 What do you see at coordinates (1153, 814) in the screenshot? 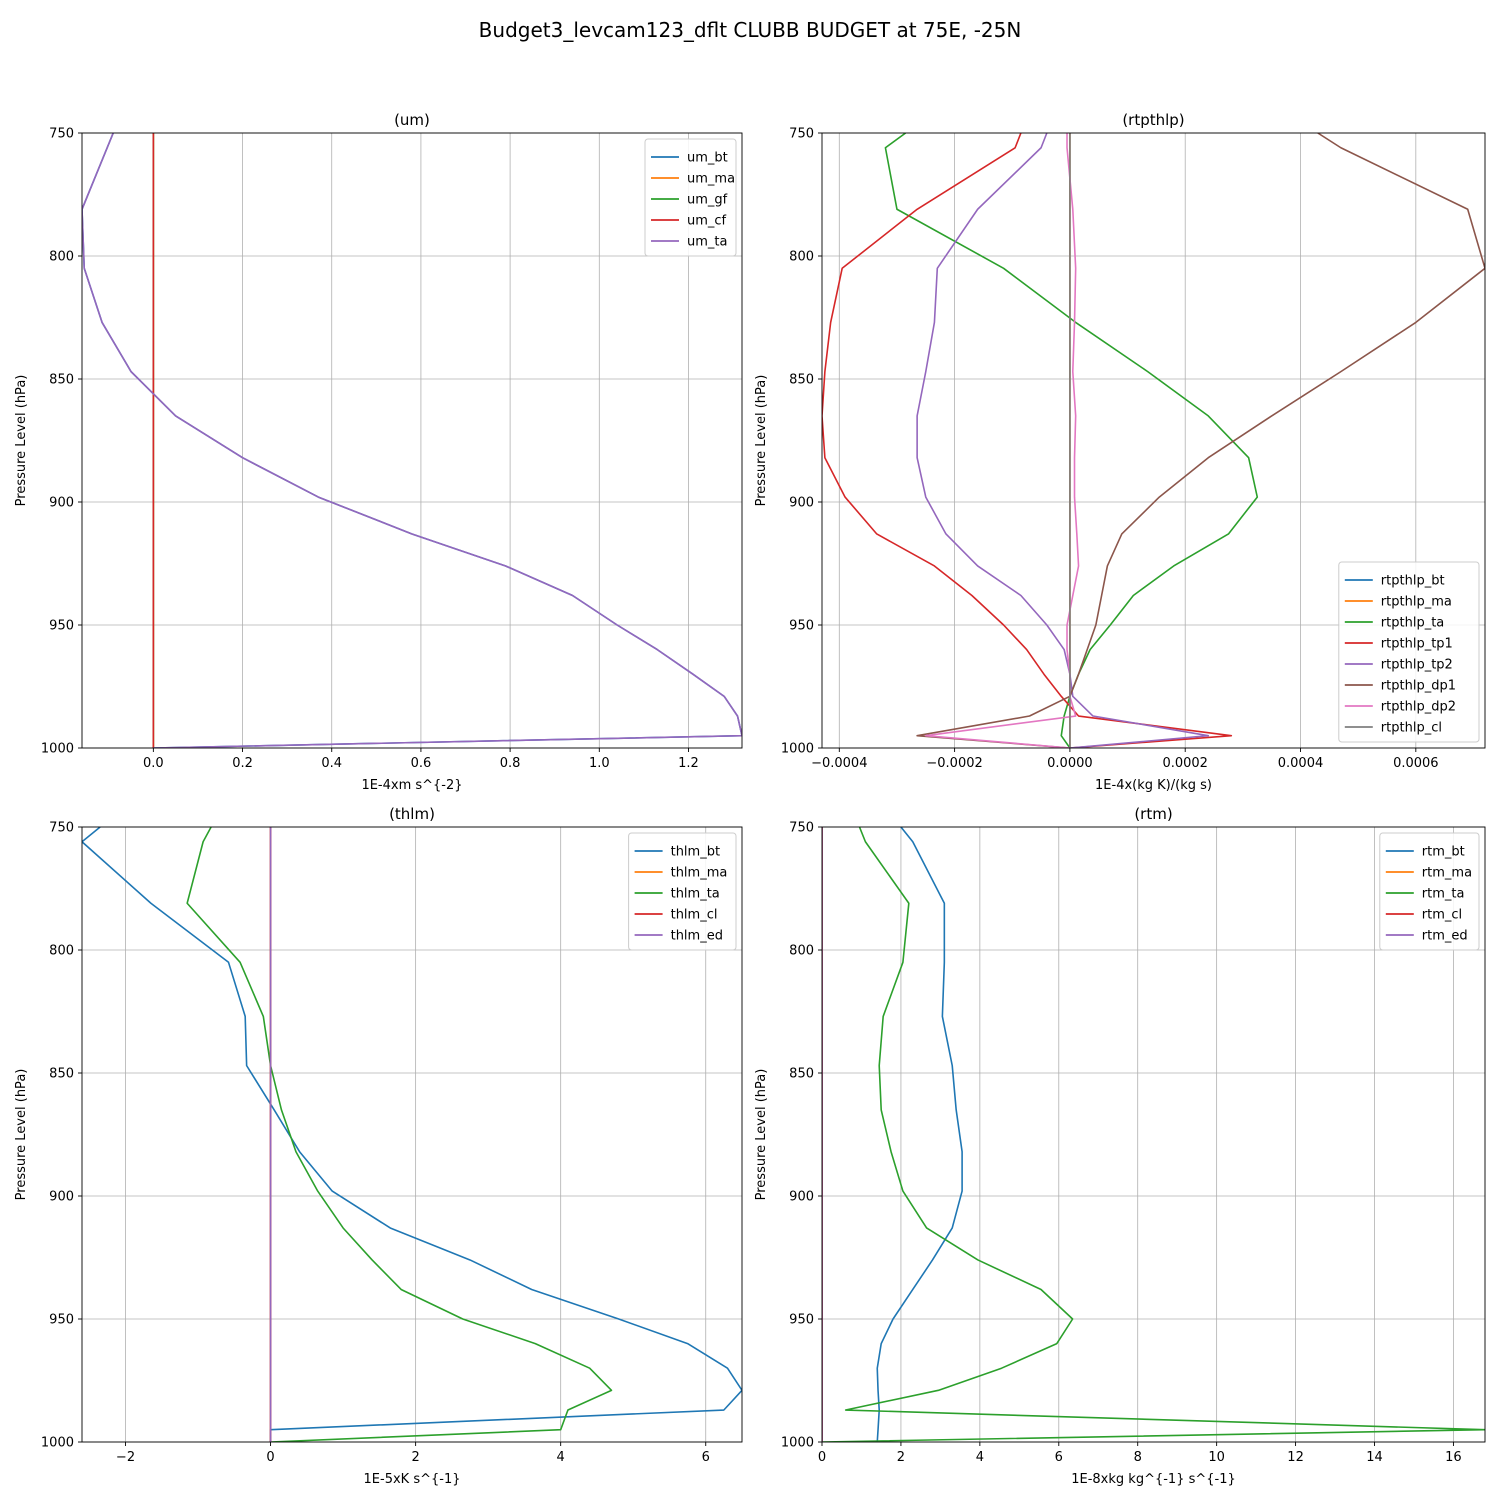
I see `axes-title: (rtm)` at bounding box center [1153, 814].